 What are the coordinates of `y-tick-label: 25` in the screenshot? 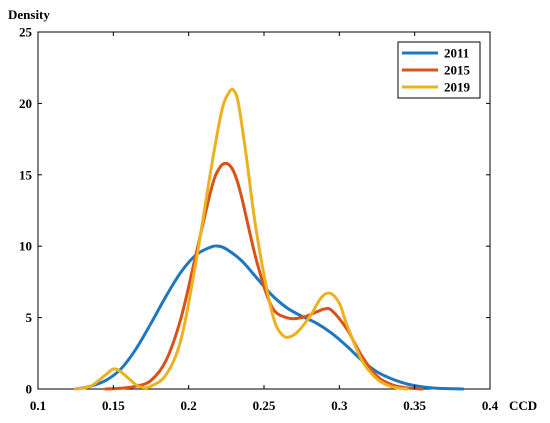 It's located at (26, 32).